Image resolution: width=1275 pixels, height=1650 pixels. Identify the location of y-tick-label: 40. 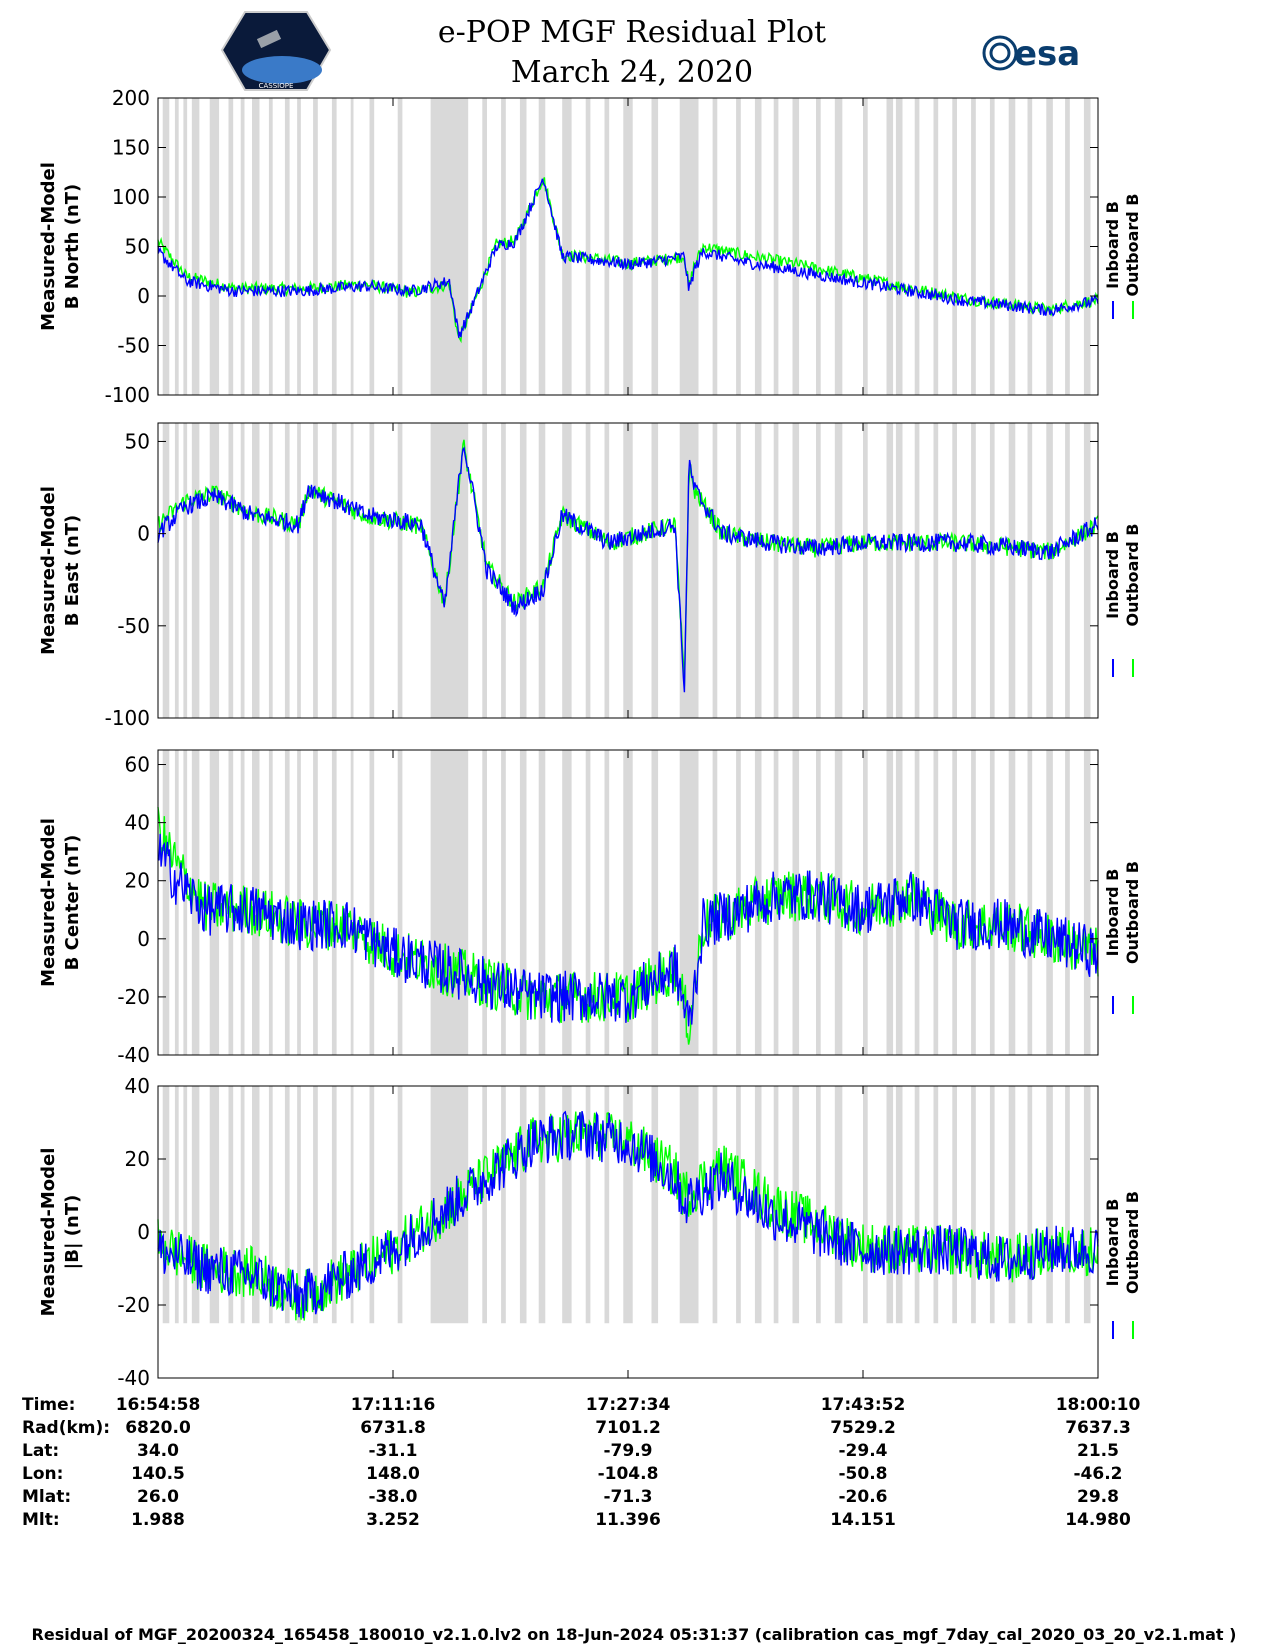
(137, 1086).